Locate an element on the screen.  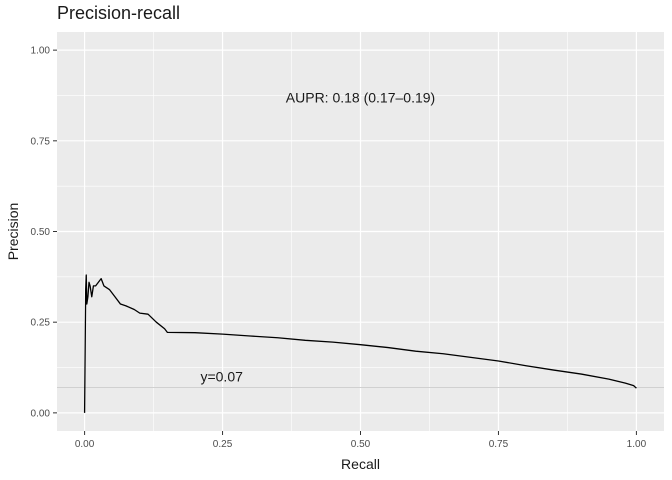
y-tick-label: 0.00 is located at coordinates (41, 413).